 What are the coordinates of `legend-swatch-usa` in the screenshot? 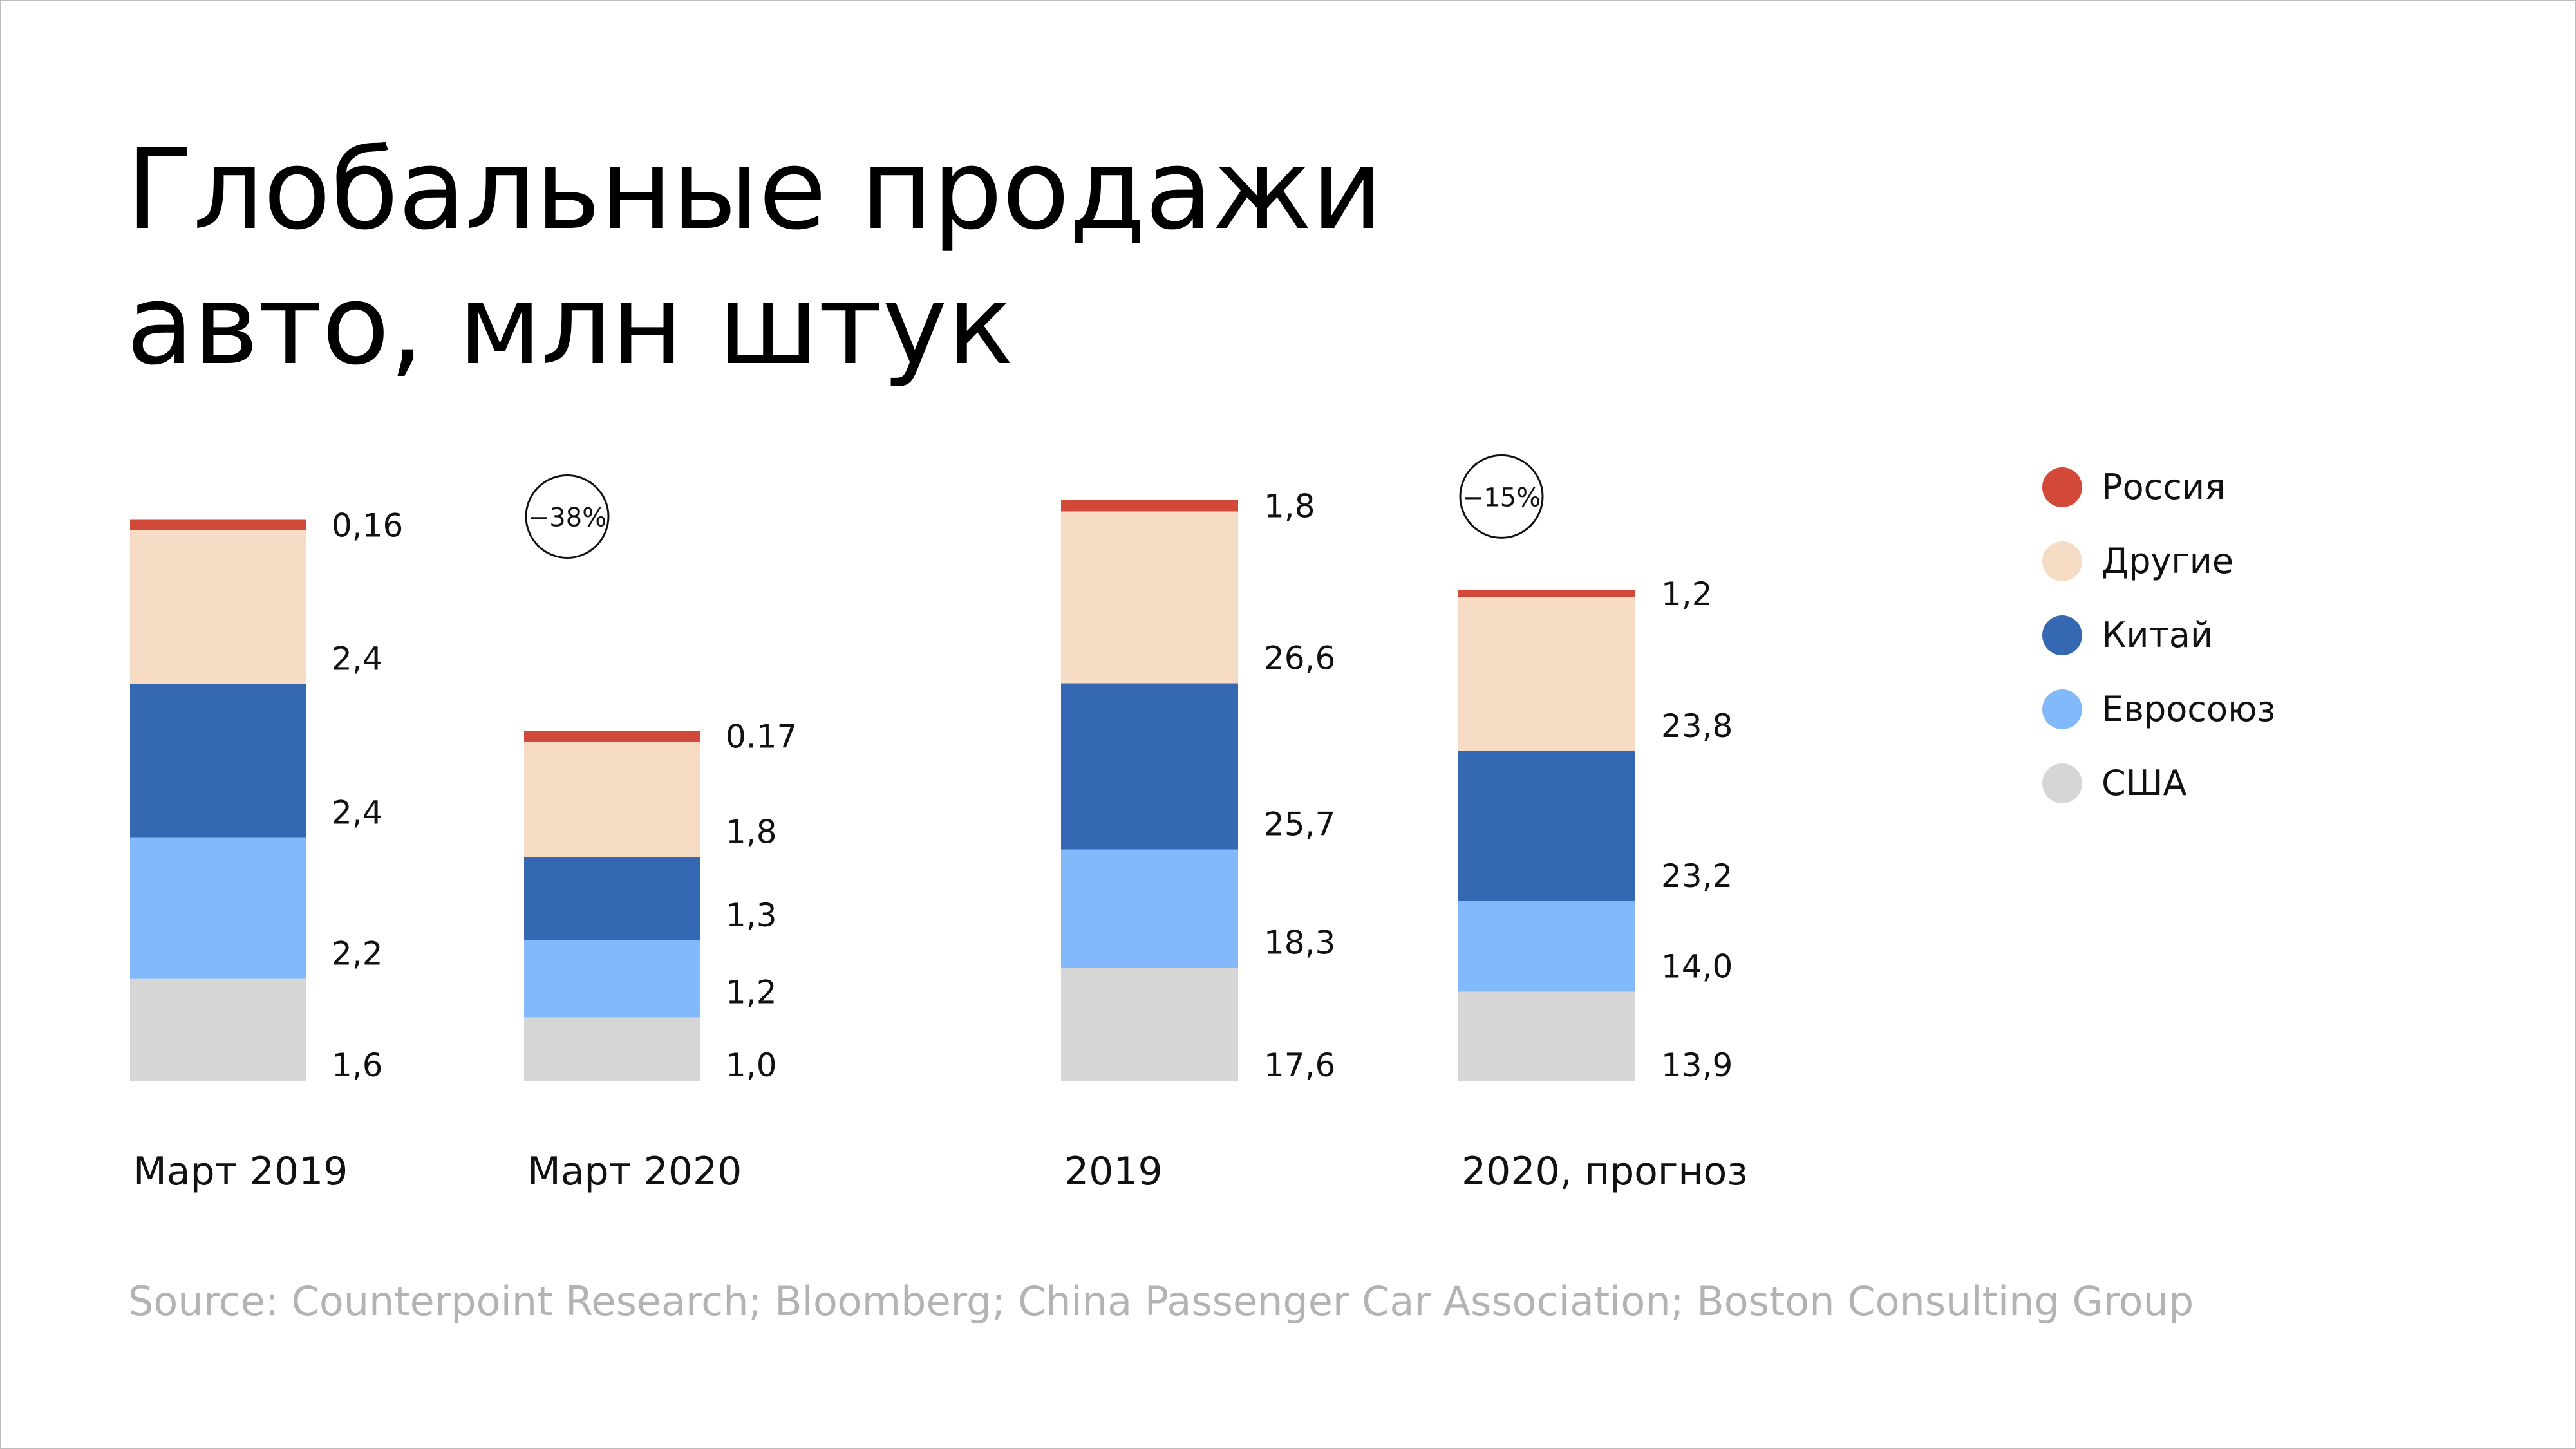 It's located at (2062, 783).